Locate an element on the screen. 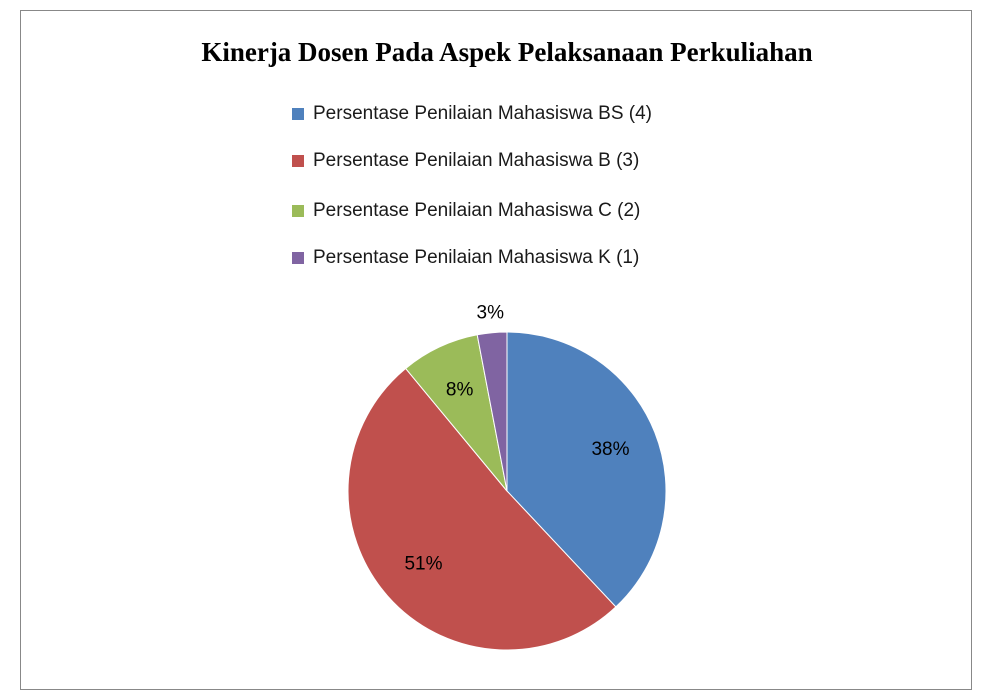 The image size is (992, 700). data-label: 38% is located at coordinates (610, 449).